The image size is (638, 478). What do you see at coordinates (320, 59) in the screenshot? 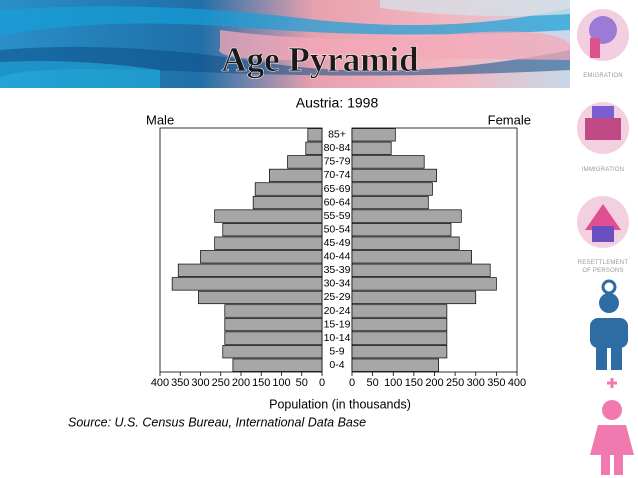
I see `slide-title: Age Pyramid` at bounding box center [320, 59].